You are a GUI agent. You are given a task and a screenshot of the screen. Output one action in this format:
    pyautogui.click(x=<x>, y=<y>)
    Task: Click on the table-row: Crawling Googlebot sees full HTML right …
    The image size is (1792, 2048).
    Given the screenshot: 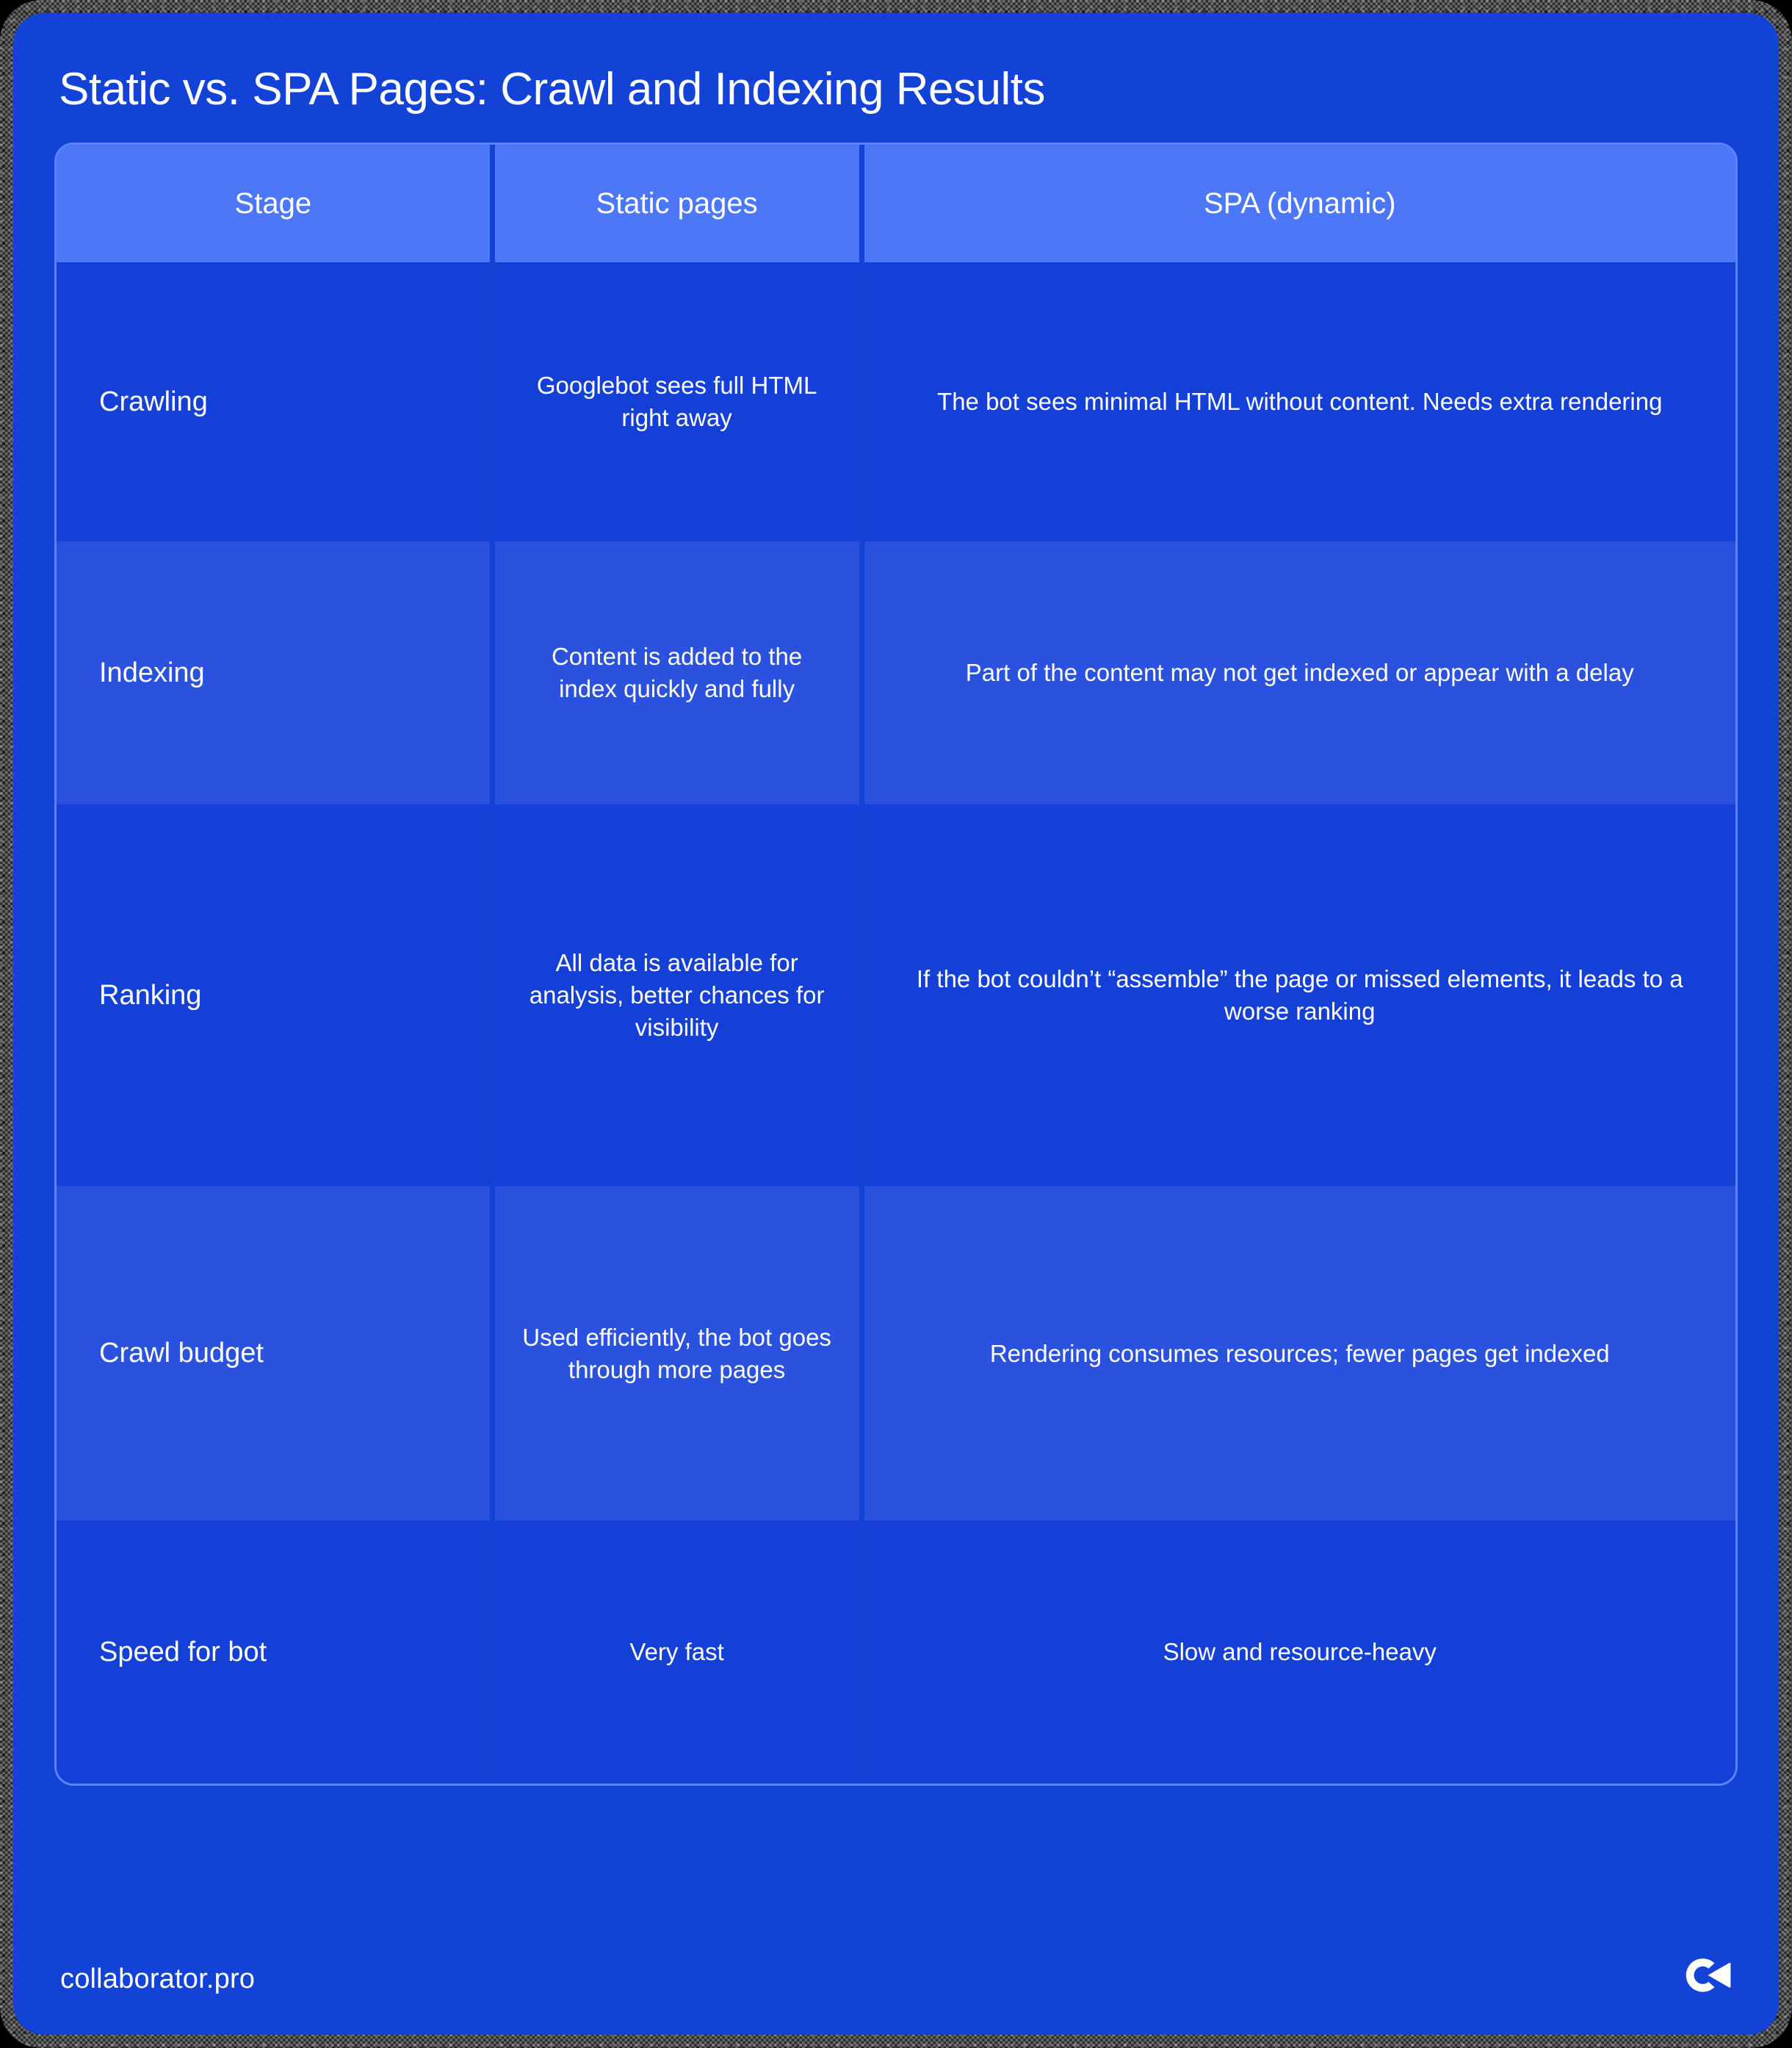 What is the action you would take?
    pyautogui.click(x=896, y=402)
    